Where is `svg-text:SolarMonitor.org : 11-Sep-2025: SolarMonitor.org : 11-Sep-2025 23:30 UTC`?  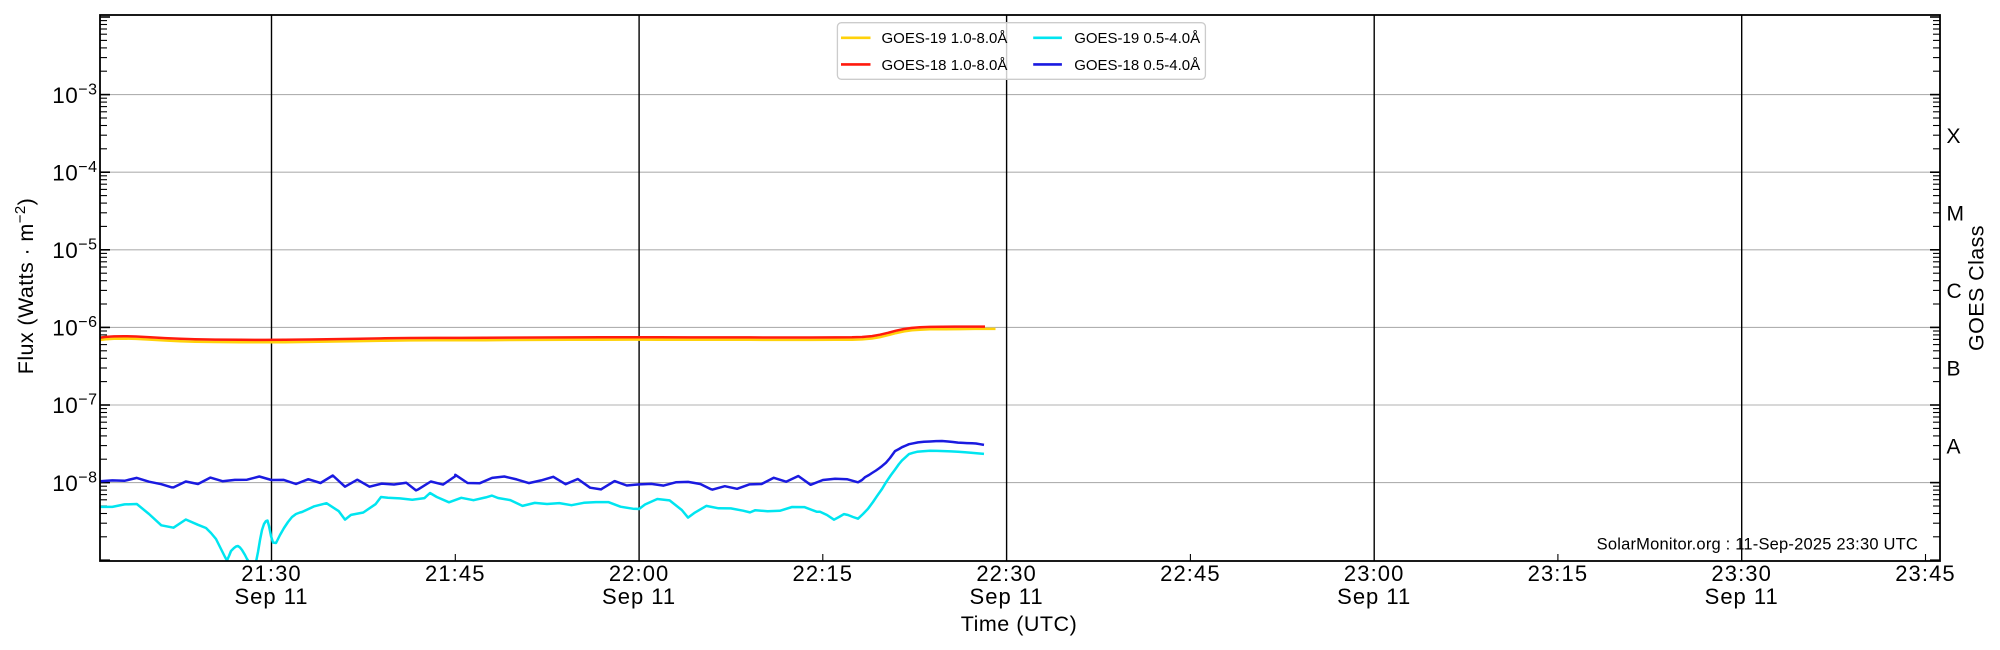
svg-text:SolarMonitor.org : 11-Sep-2025: SolarMonitor.org : 11-Sep-2025 23:30 UTC is located at coordinates (1757, 544).